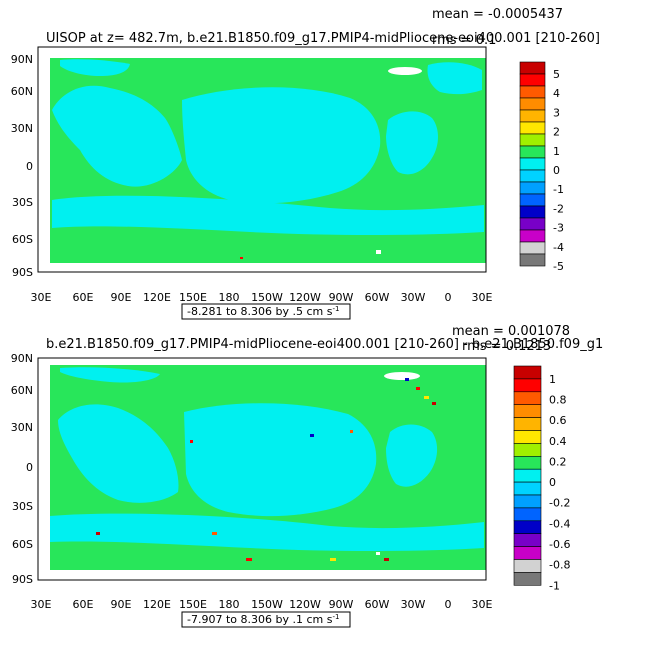  I want to click on colorbar-label: 2, so click(556, 132).